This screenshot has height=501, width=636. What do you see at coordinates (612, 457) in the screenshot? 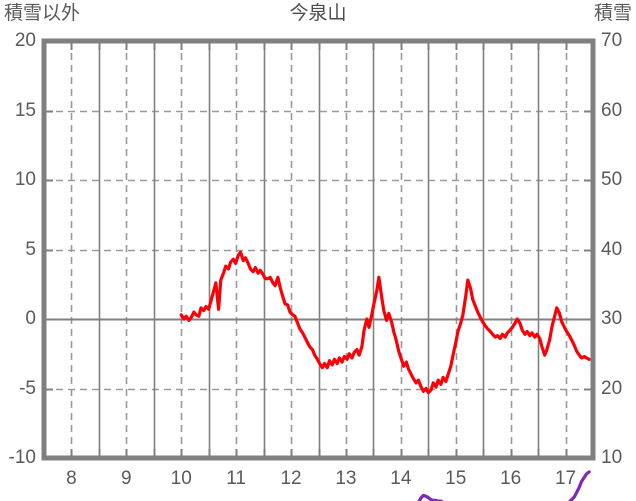
I see `y-axis-right-tick-label: 10` at bounding box center [612, 457].